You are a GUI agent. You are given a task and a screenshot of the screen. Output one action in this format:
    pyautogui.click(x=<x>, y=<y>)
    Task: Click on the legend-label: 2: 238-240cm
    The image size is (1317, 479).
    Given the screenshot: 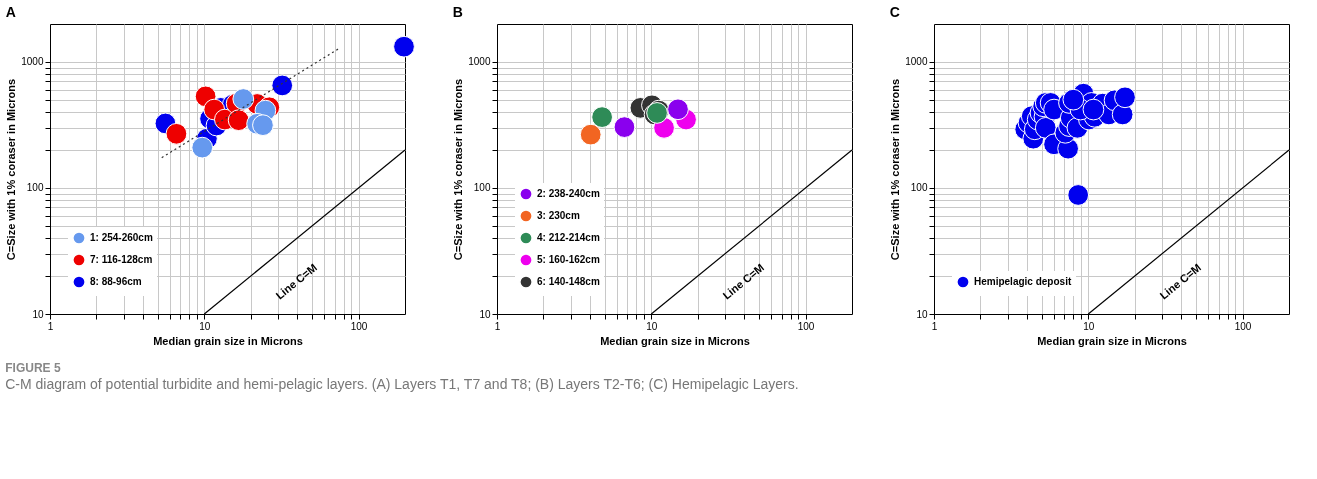 What is the action you would take?
    pyautogui.click(x=568, y=193)
    